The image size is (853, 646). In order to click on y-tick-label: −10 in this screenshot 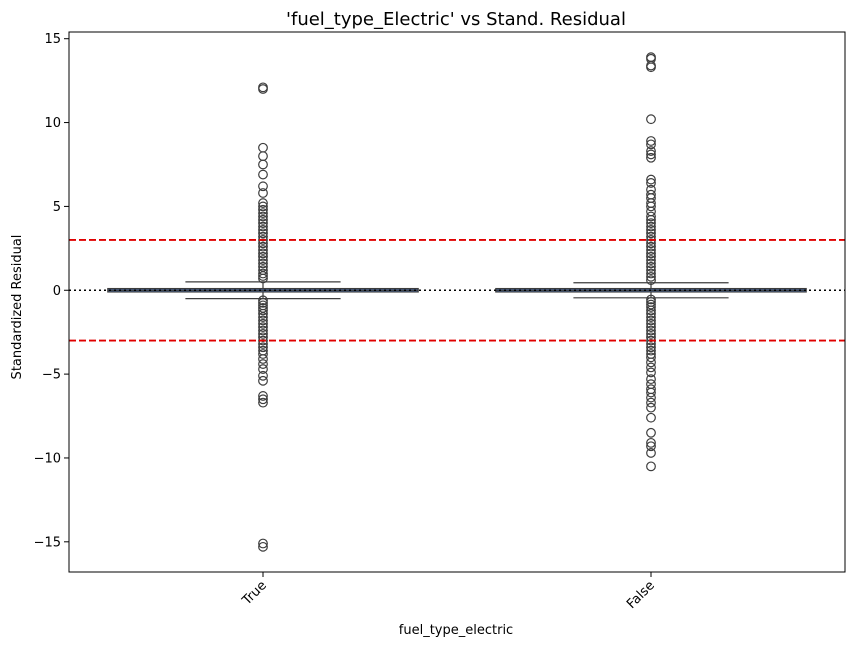, I will do `click(47, 458)`.